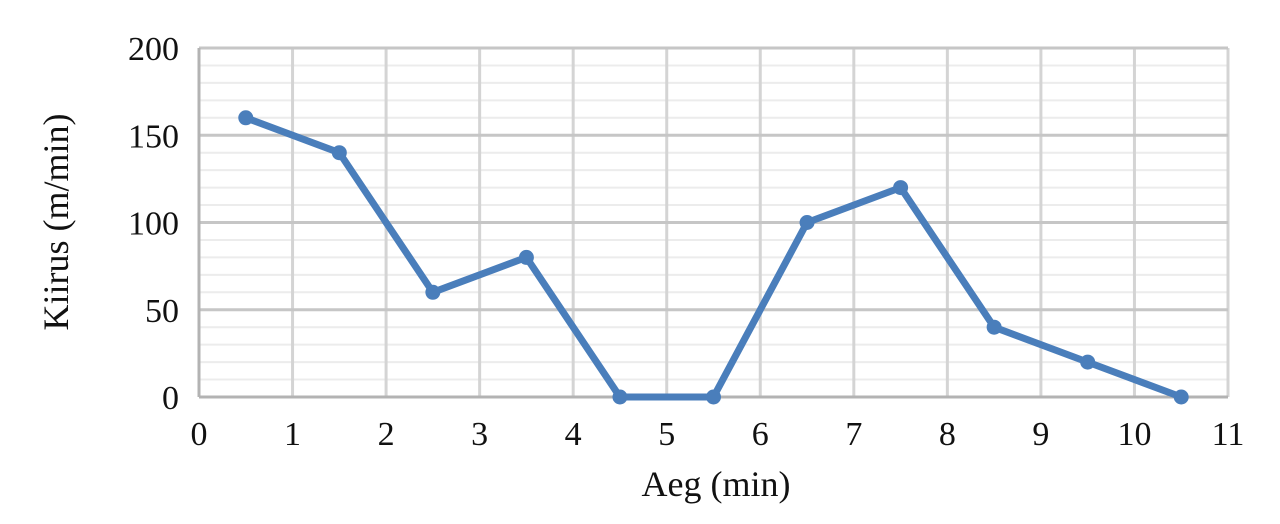  I want to click on x-tick-label: 9, so click(1040, 434).